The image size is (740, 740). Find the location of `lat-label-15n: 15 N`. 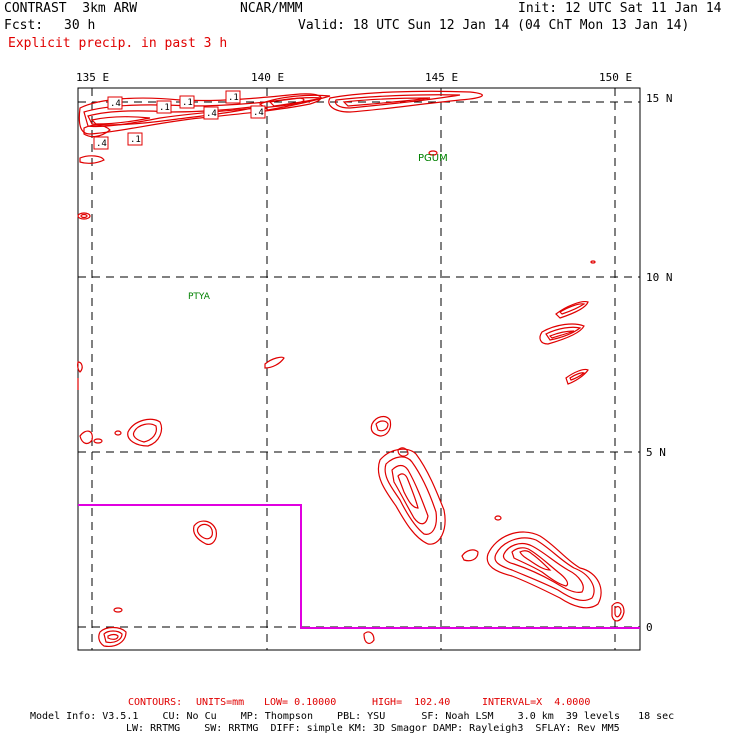

lat-label-15n: 15 N is located at coordinates (659, 98).